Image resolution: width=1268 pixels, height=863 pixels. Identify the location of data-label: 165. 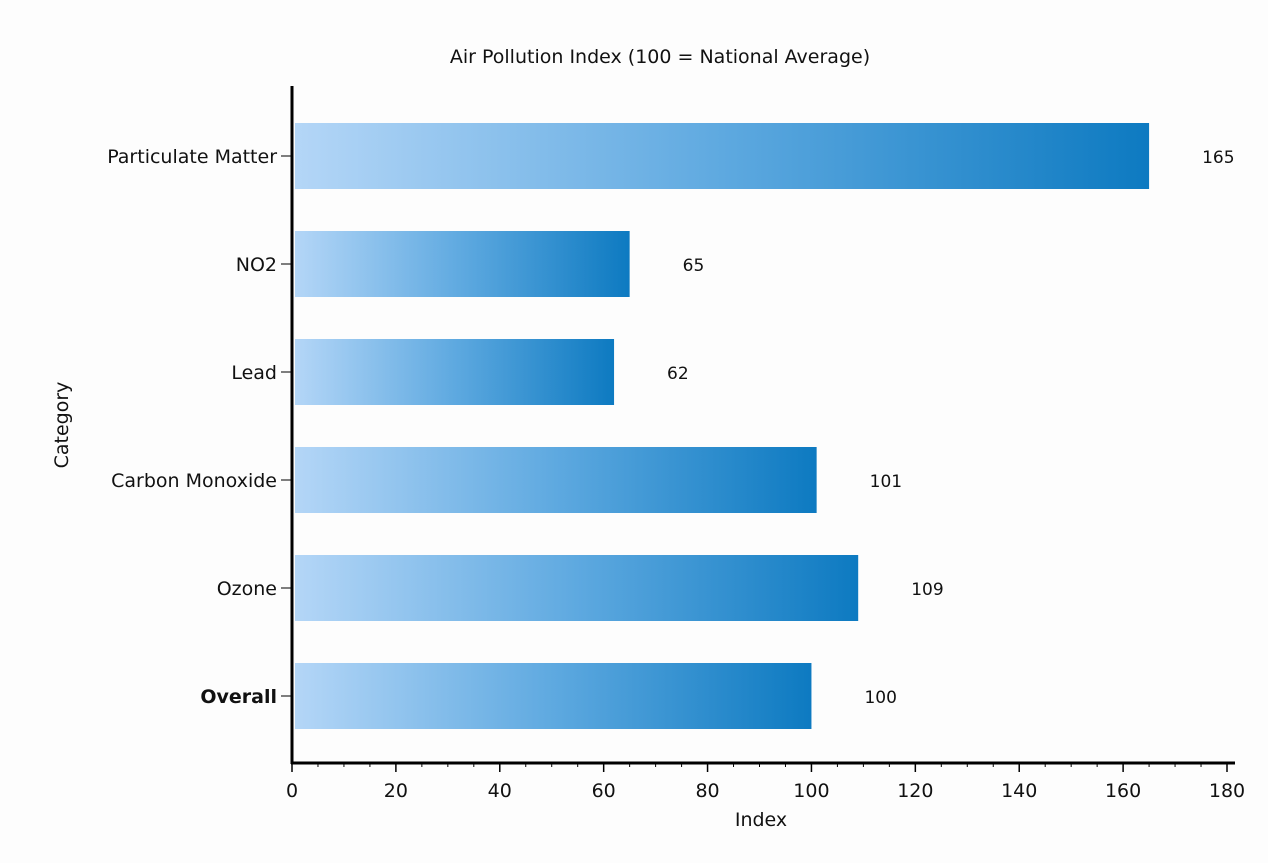
(1218, 158).